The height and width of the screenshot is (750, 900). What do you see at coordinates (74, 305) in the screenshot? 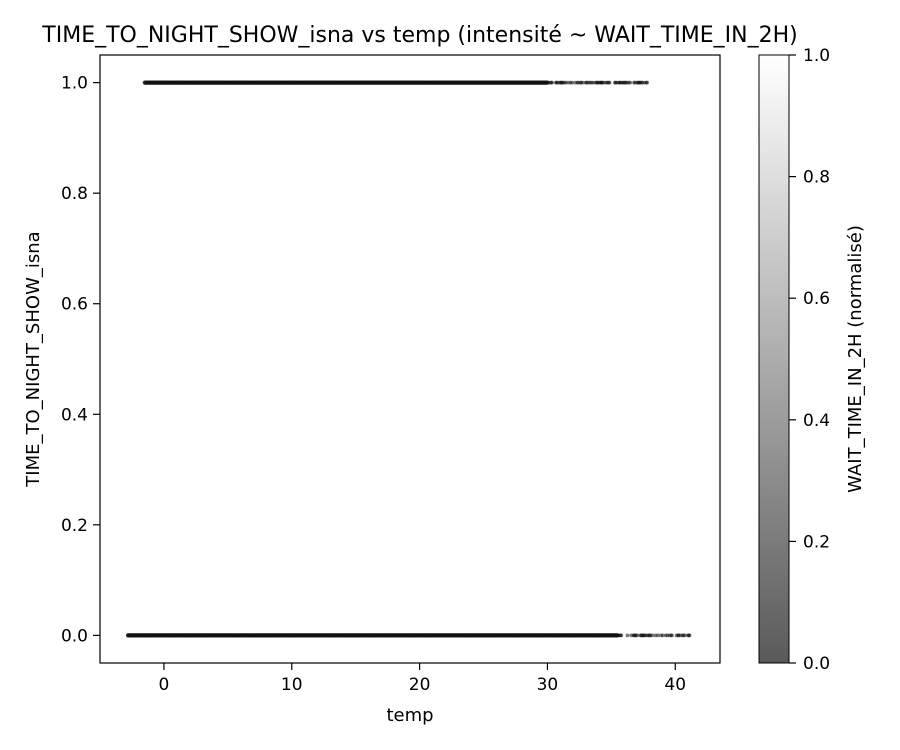
I see `y-tick-label: 0.6` at bounding box center [74, 305].